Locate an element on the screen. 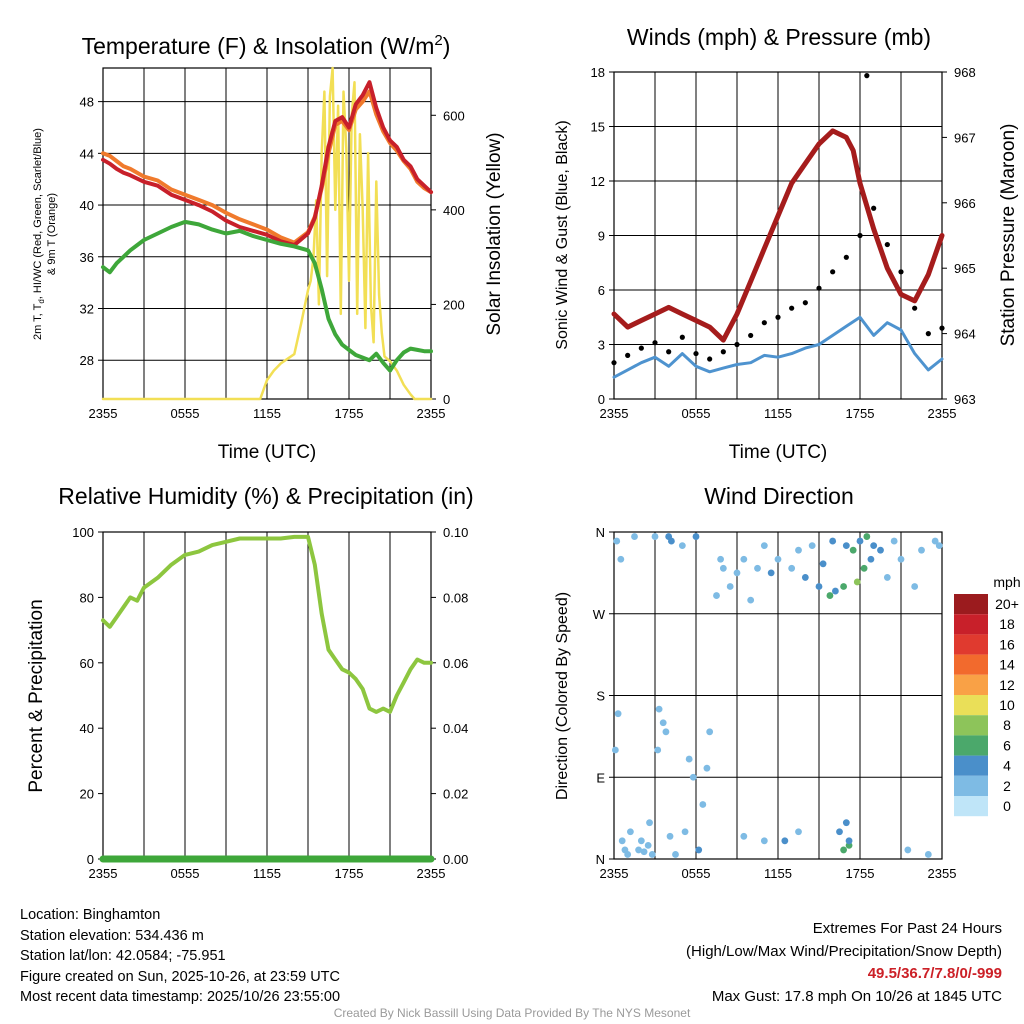  winds-series is located at coordinates (778, 226).